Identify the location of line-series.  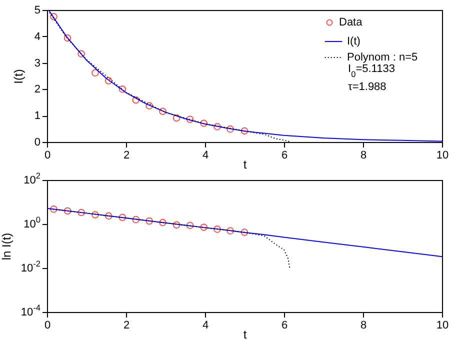
(244, 233).